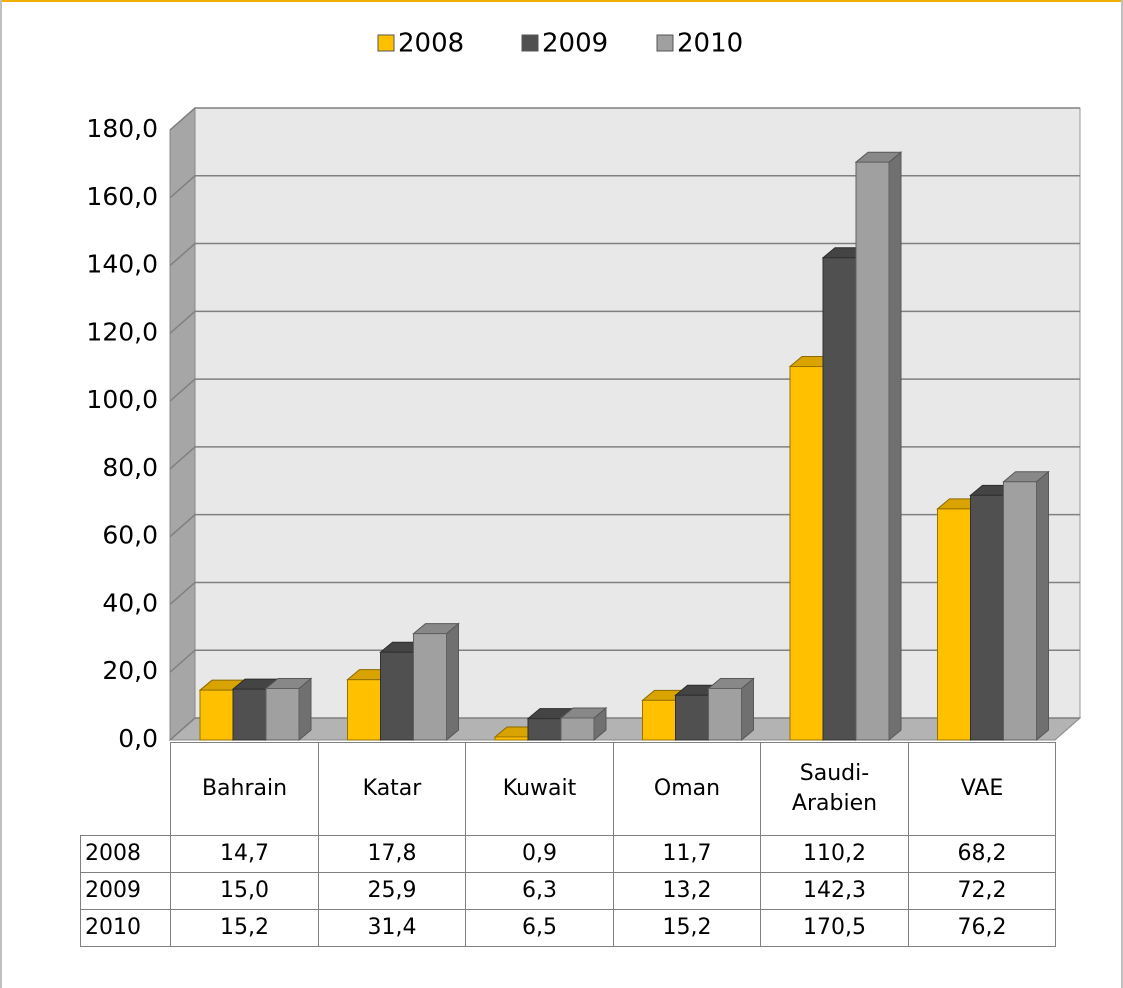 The image size is (1123, 988). I want to click on y-tick-label: 160,0, so click(122, 196).